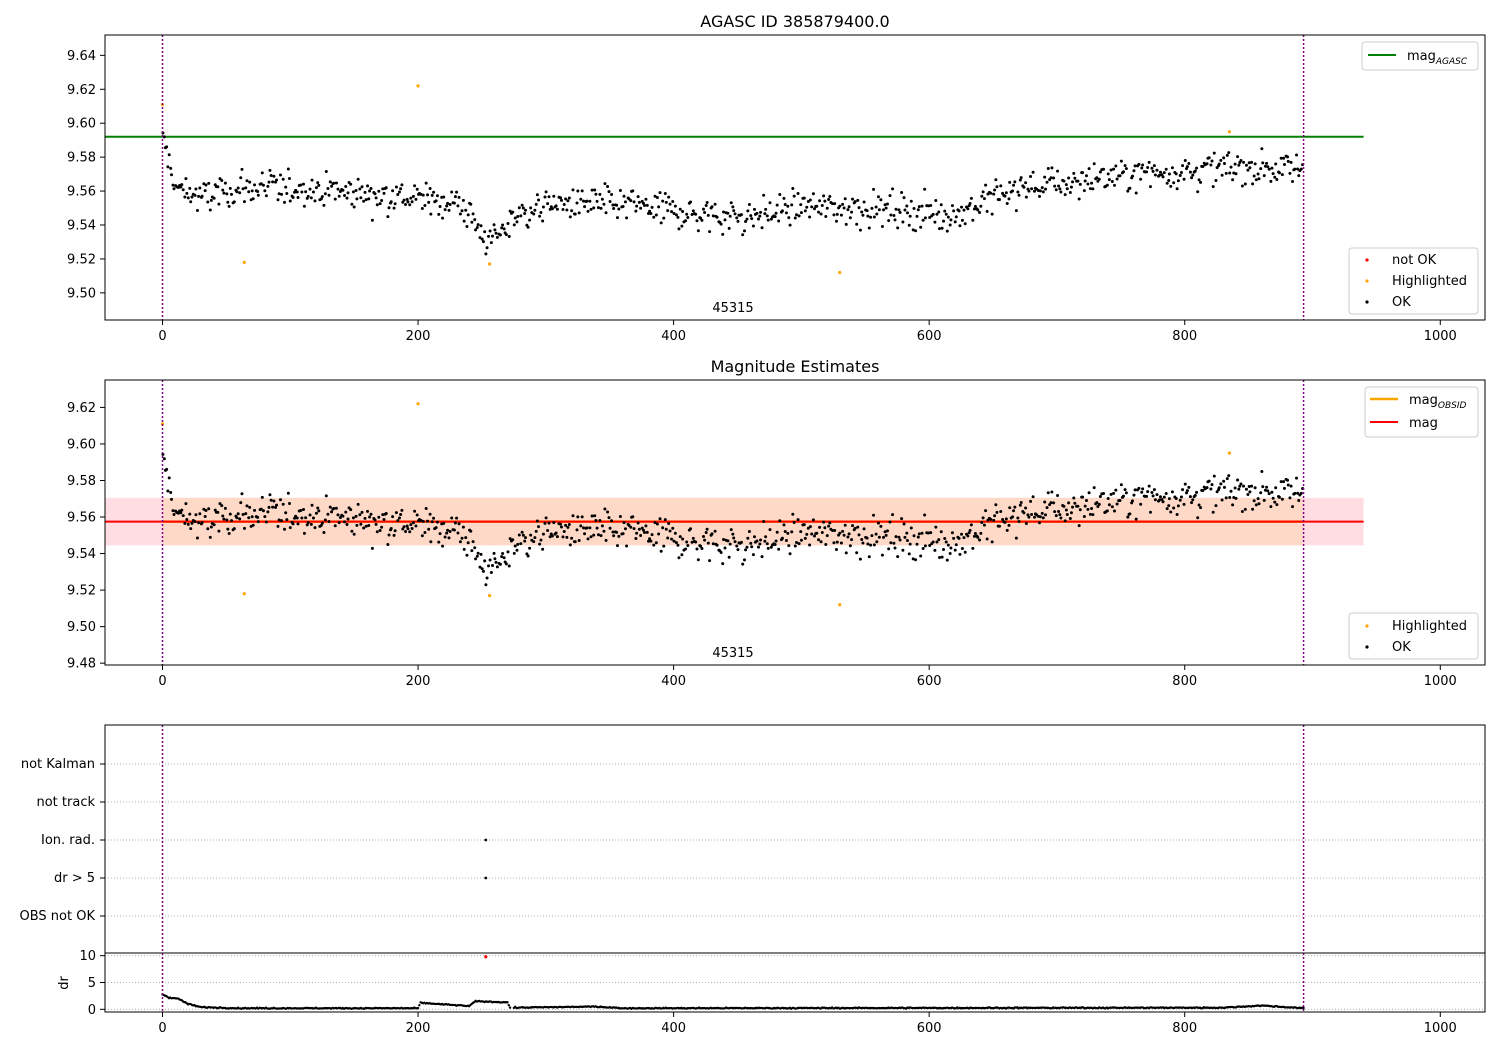 The height and width of the screenshot is (1050, 1500). Describe the element at coordinates (418, 86) in the screenshot. I see `highlighted-point` at that location.